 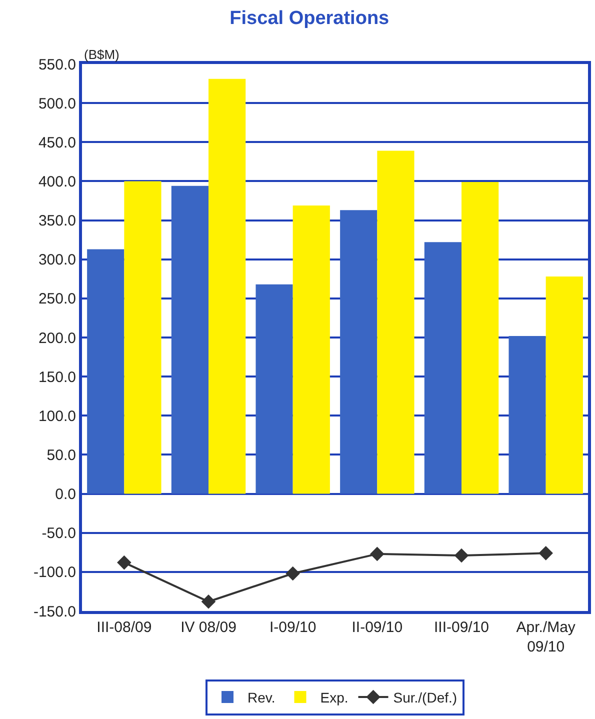 What do you see at coordinates (65, 495) in the screenshot?
I see `y-tick-label: 0.0` at bounding box center [65, 495].